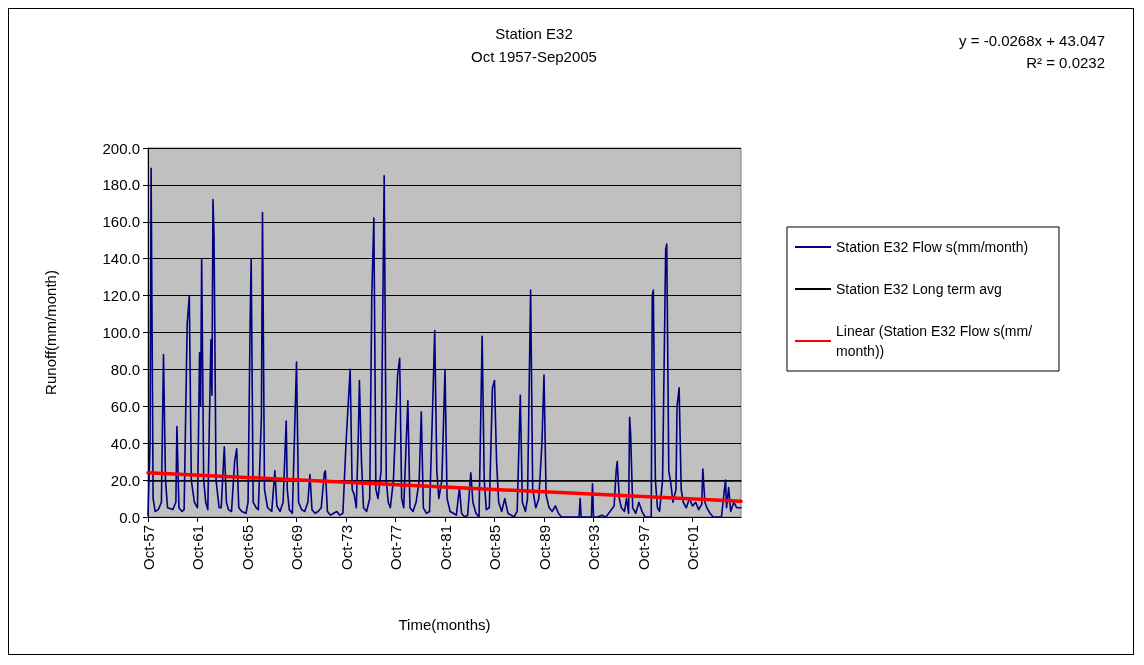  What do you see at coordinates (495, 548) in the screenshot?
I see `x-tick-label: Oct-85` at bounding box center [495, 548].